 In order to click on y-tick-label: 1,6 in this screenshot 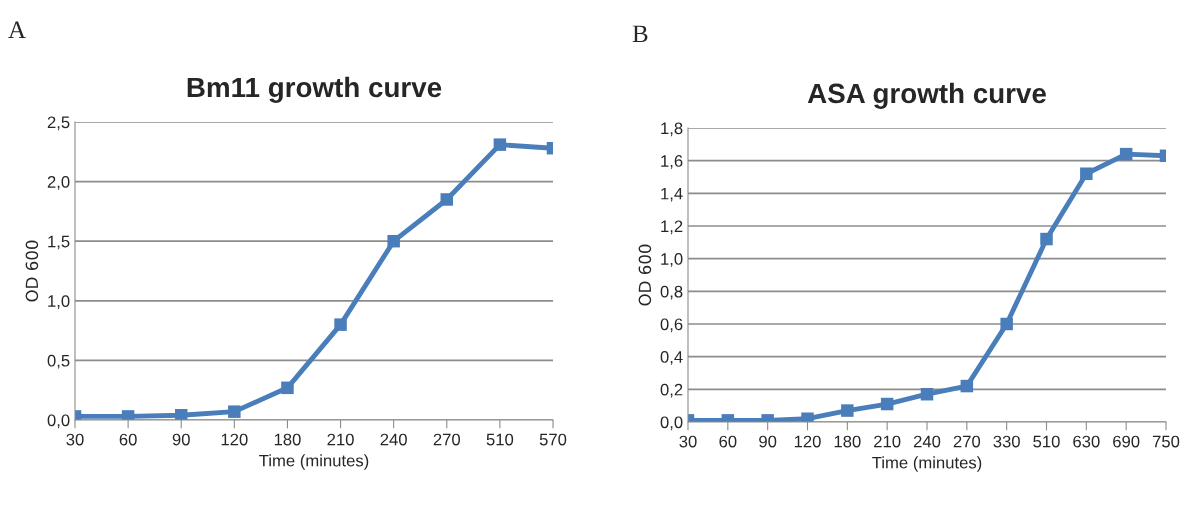, I will do `click(672, 162)`.